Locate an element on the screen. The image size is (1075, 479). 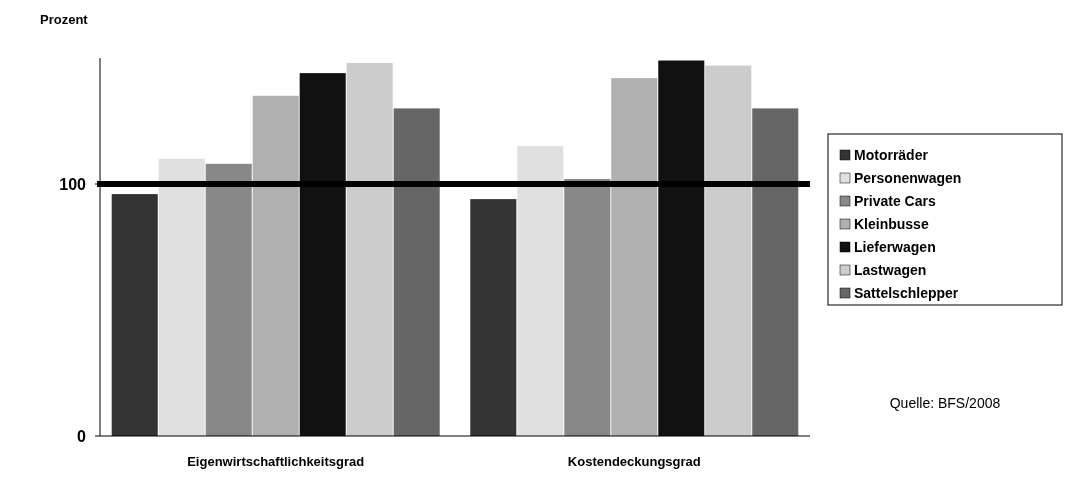
legend-label: Motorräder is located at coordinates (891, 155).